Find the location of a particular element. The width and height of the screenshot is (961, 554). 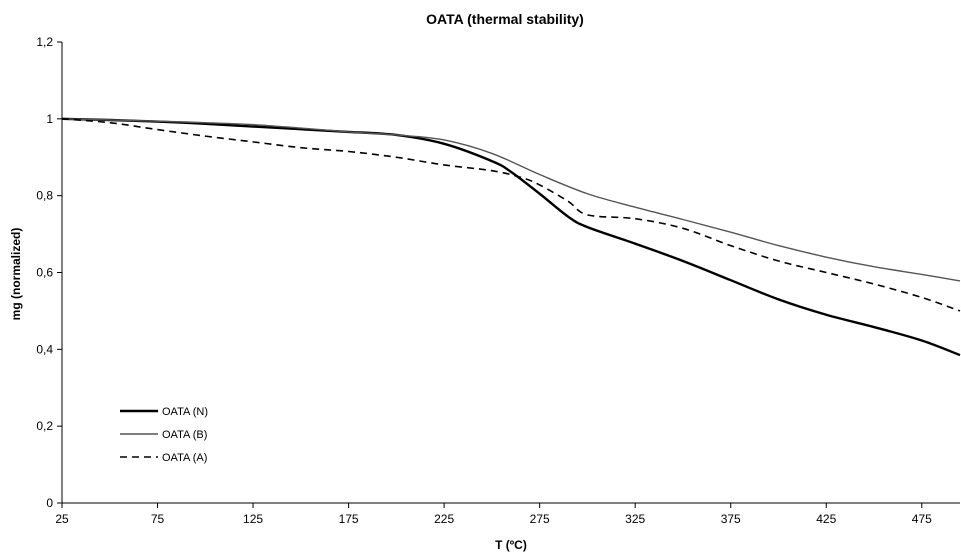

x-tick-label: 125 is located at coordinates (253, 519).